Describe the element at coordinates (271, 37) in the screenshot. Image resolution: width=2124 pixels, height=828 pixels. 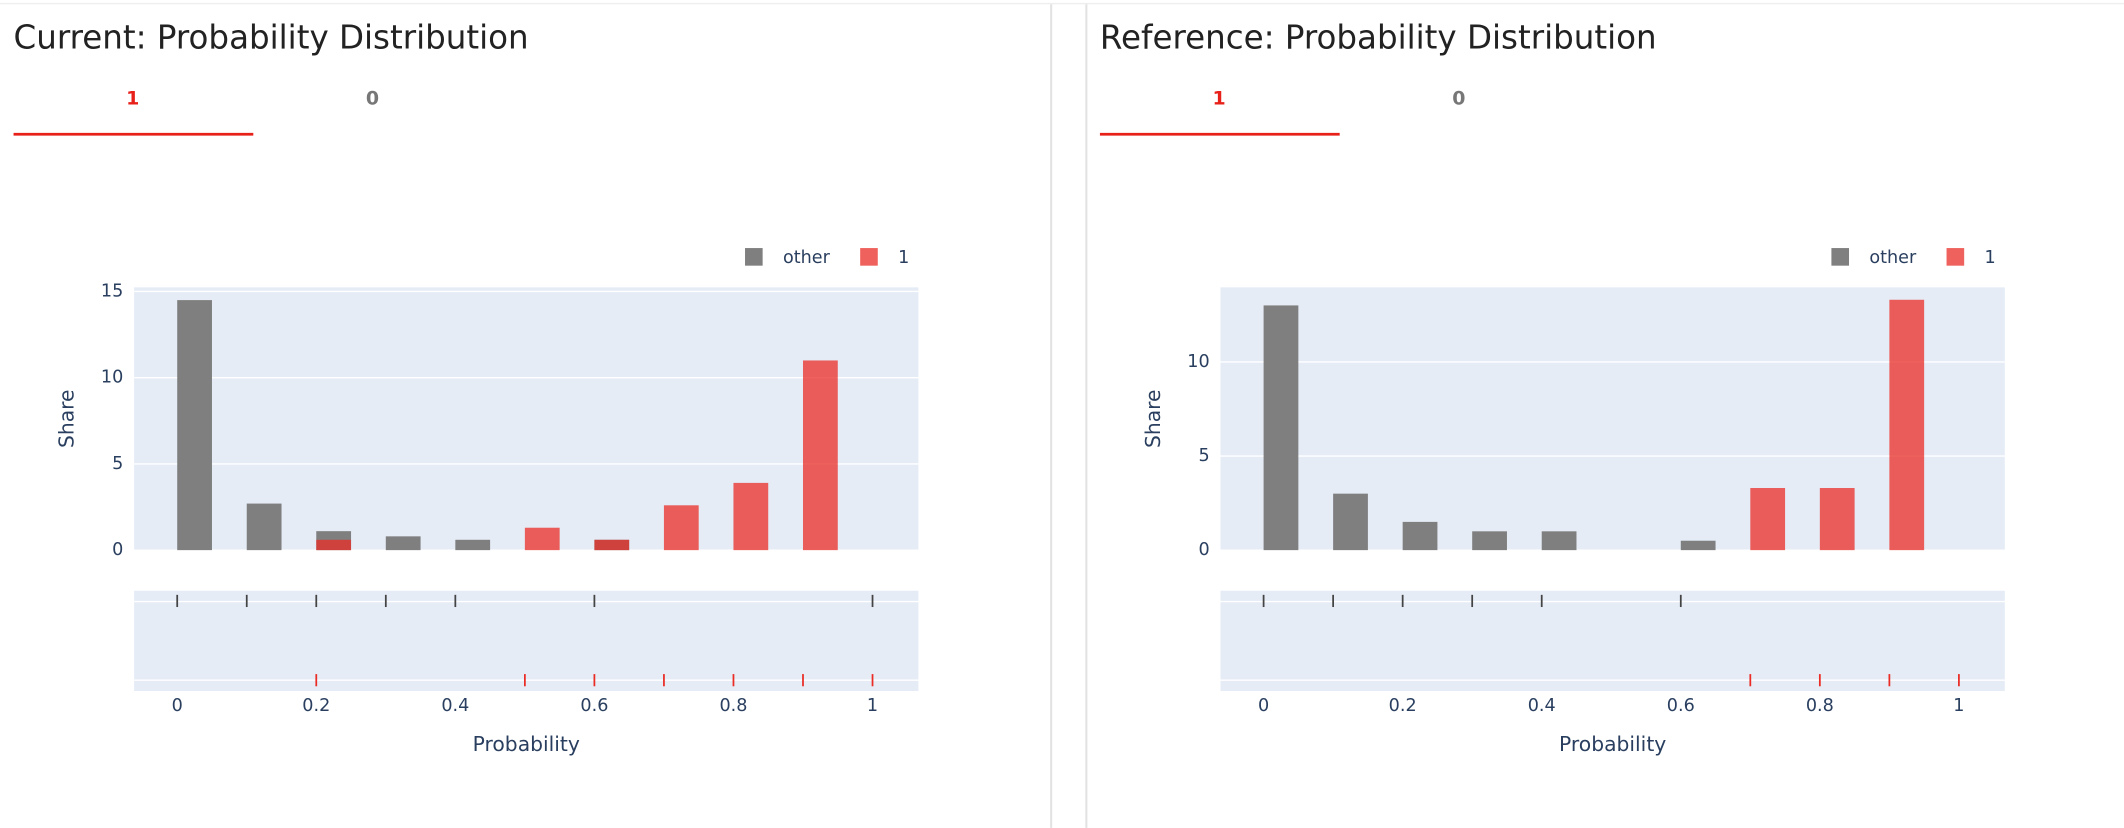
I see `panel-title: Current: Probability Distribution` at that location.